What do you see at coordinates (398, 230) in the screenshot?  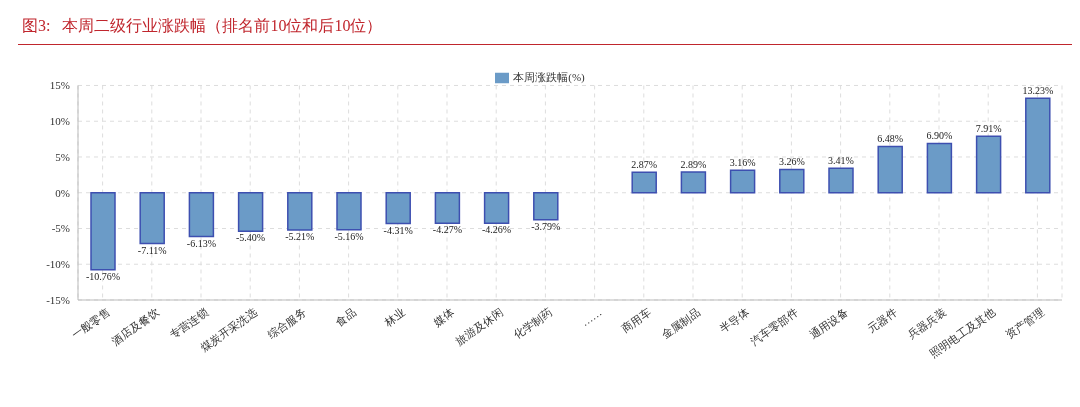 I see `data-label: -4.31%` at bounding box center [398, 230].